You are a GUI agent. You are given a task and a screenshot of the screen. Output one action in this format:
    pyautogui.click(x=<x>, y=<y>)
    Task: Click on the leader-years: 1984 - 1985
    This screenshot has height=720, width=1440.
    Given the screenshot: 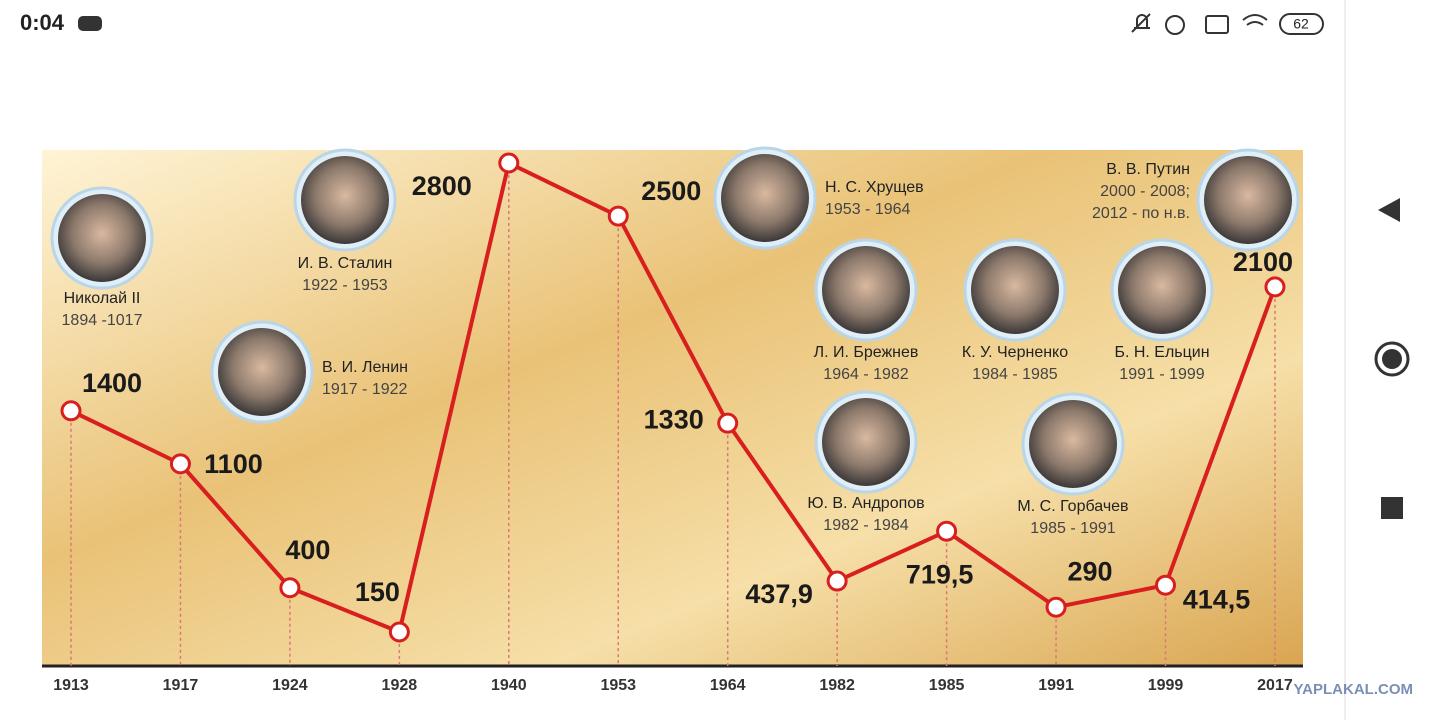 What is the action you would take?
    pyautogui.click(x=1015, y=374)
    